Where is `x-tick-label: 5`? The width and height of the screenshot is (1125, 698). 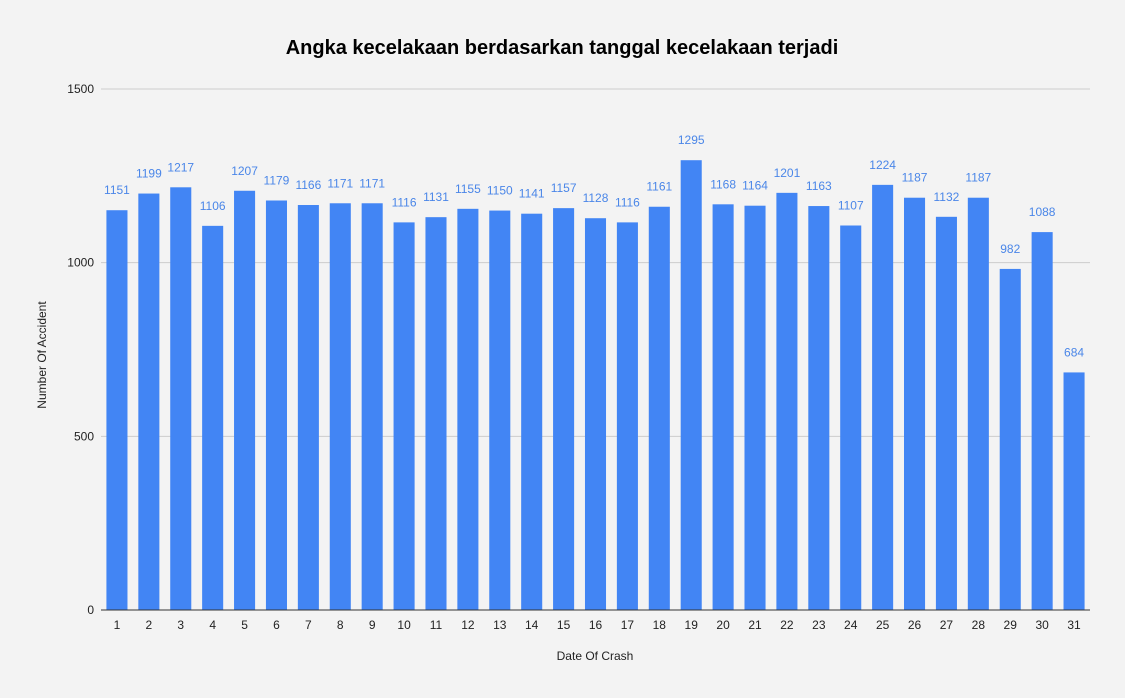 x-tick-label: 5 is located at coordinates (244, 625).